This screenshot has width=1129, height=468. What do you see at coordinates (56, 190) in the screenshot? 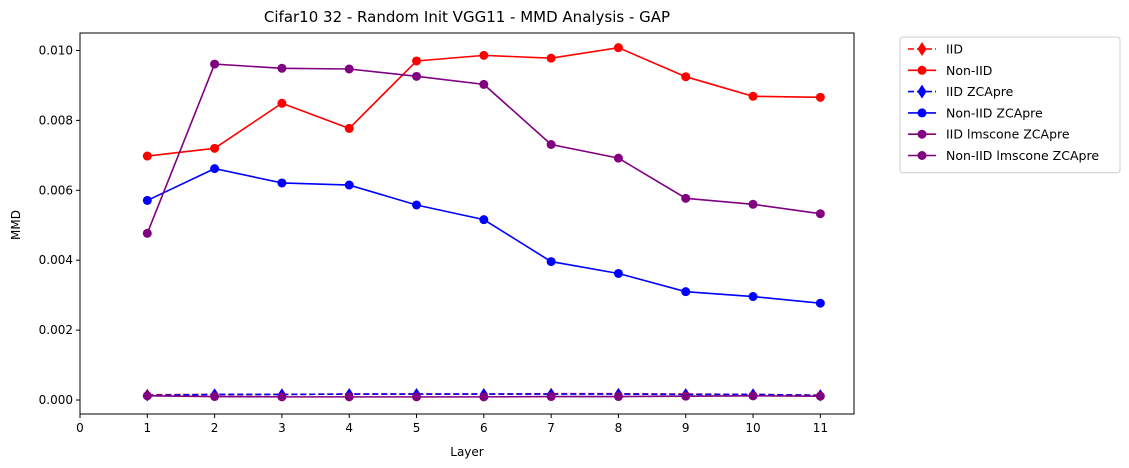
I see `y-tick-label: 0.006` at bounding box center [56, 190].